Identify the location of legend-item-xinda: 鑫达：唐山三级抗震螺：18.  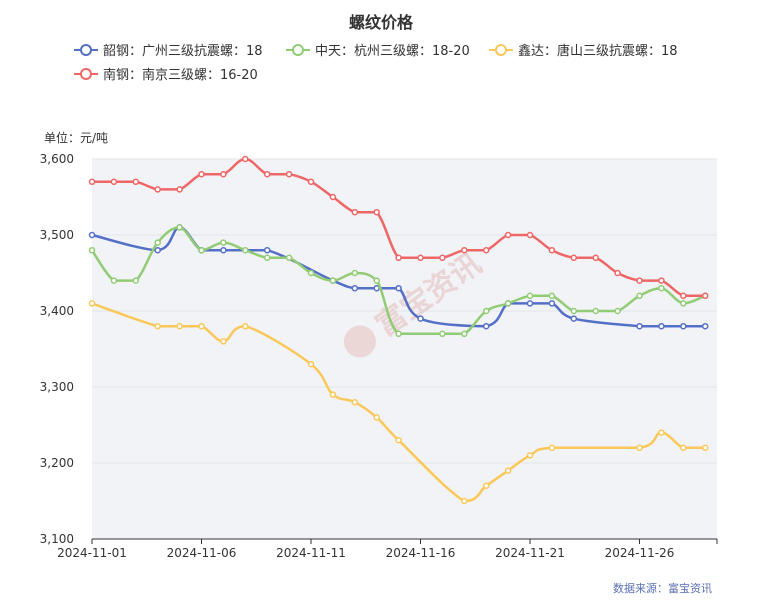
(583, 51).